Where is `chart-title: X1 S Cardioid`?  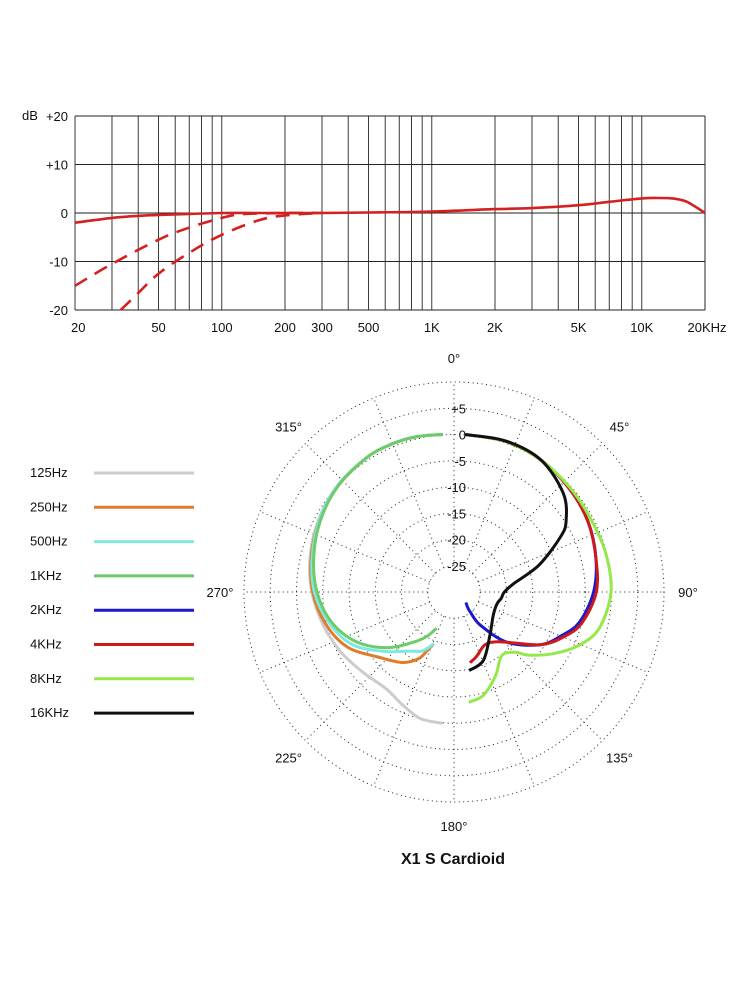
chart-title: X1 S Cardioid is located at coordinates (453, 859).